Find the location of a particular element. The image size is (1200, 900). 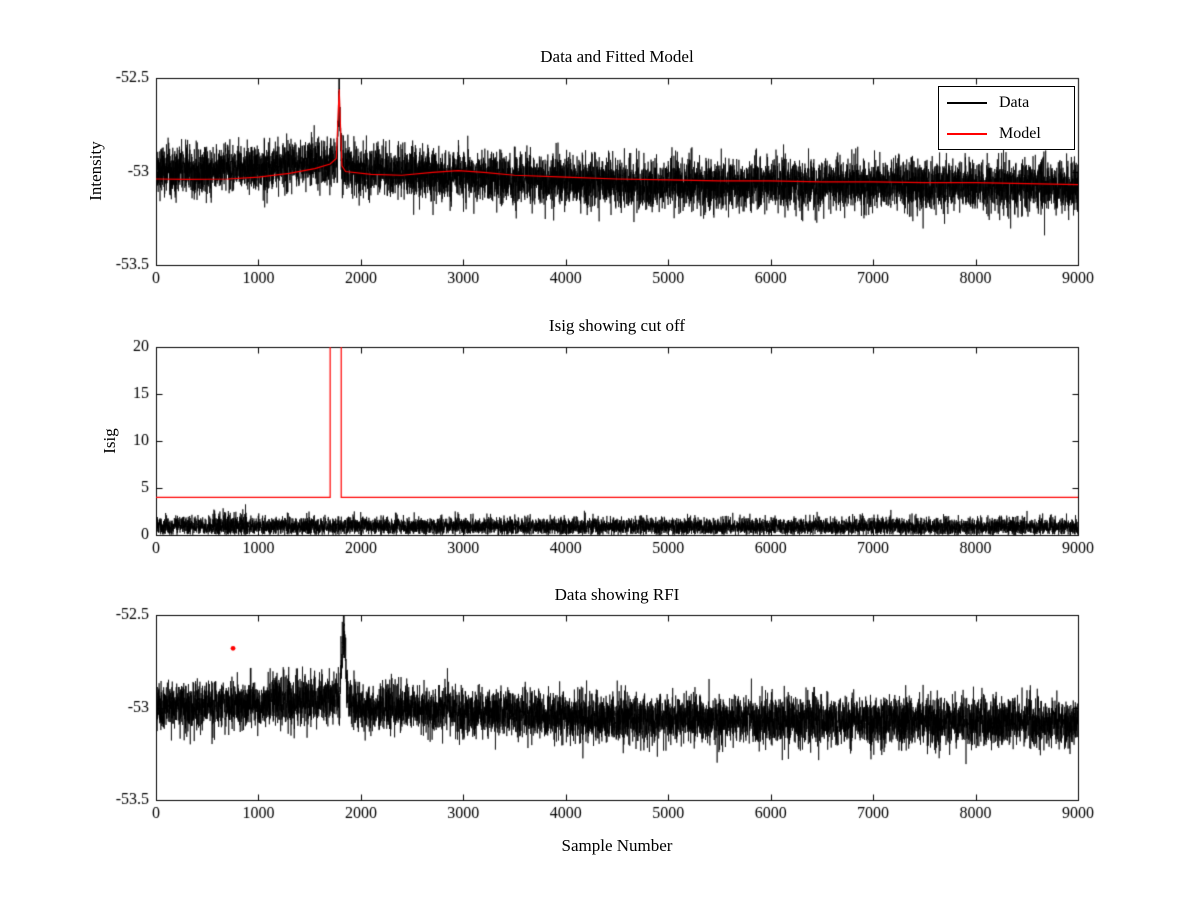

x-axis-label-sample-number: Sample Number is located at coordinates (617, 845).